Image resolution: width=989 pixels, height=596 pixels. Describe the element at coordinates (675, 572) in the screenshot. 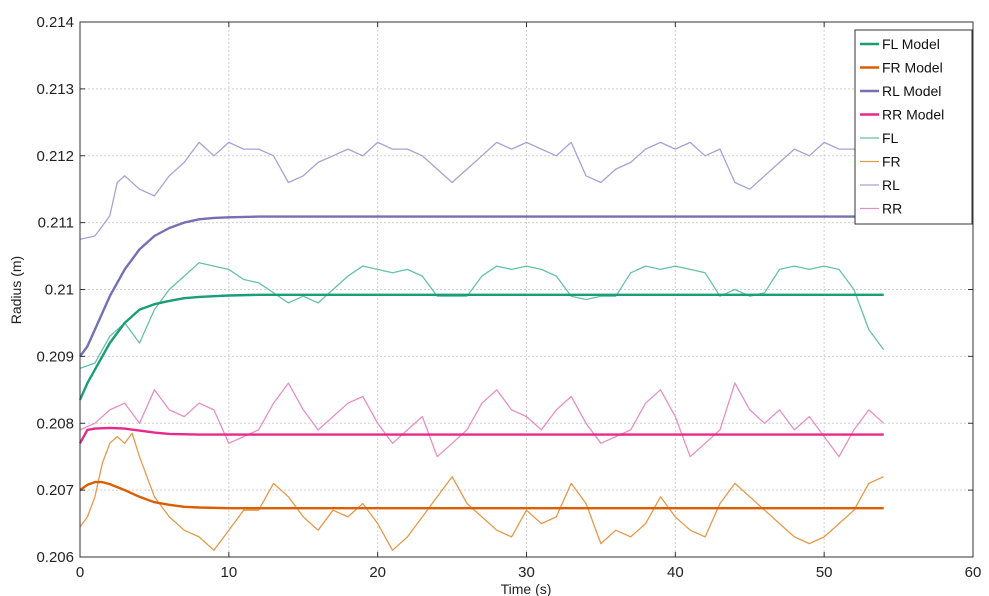

I see `x-tick-label: 40` at that location.